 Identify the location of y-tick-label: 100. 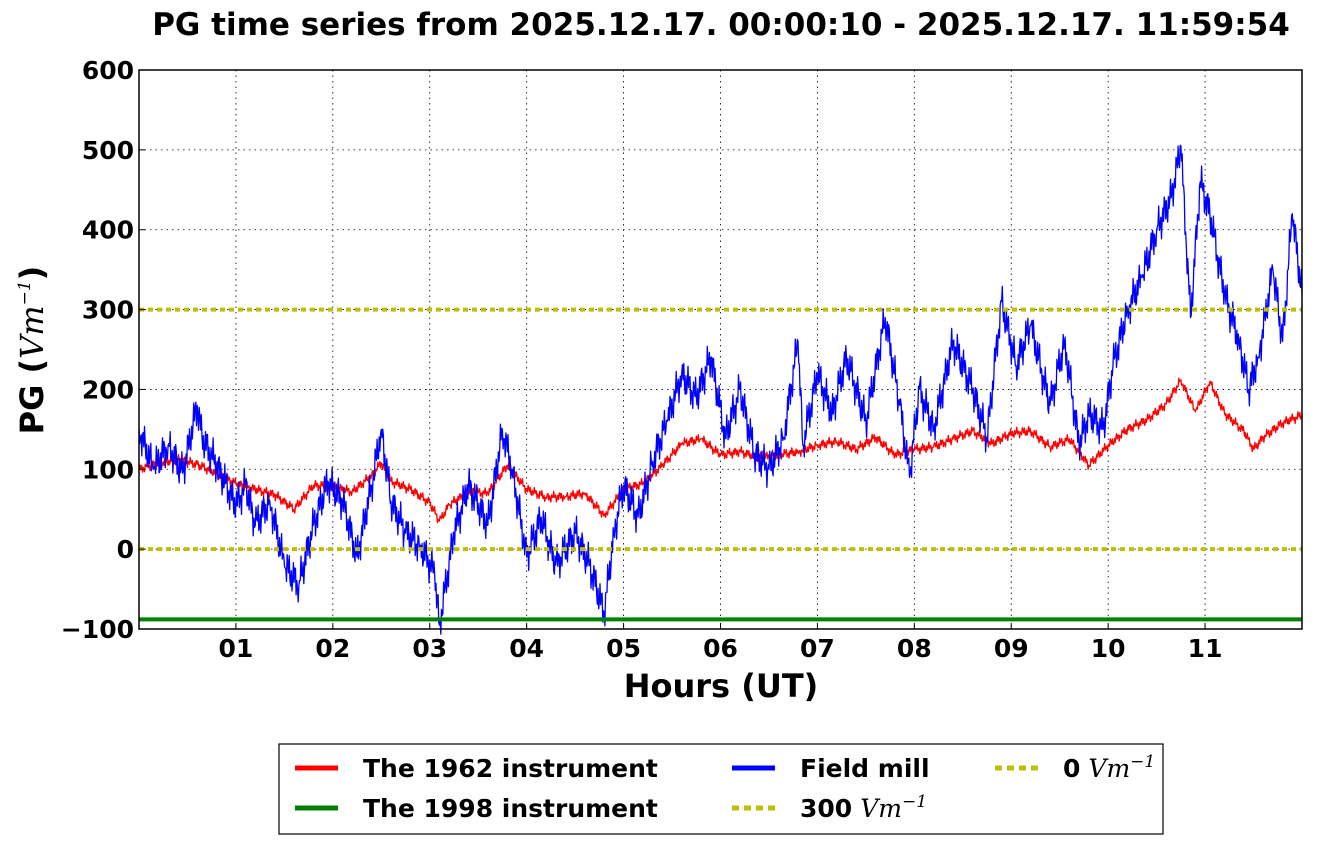
(108, 469).